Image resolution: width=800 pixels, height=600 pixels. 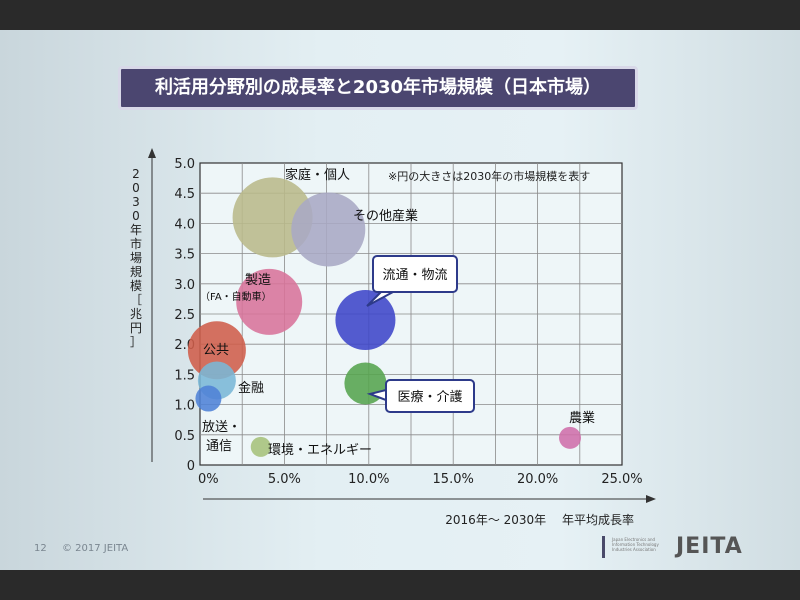 I want to click on jeita-logo-text: JEITA, so click(x=709, y=546).